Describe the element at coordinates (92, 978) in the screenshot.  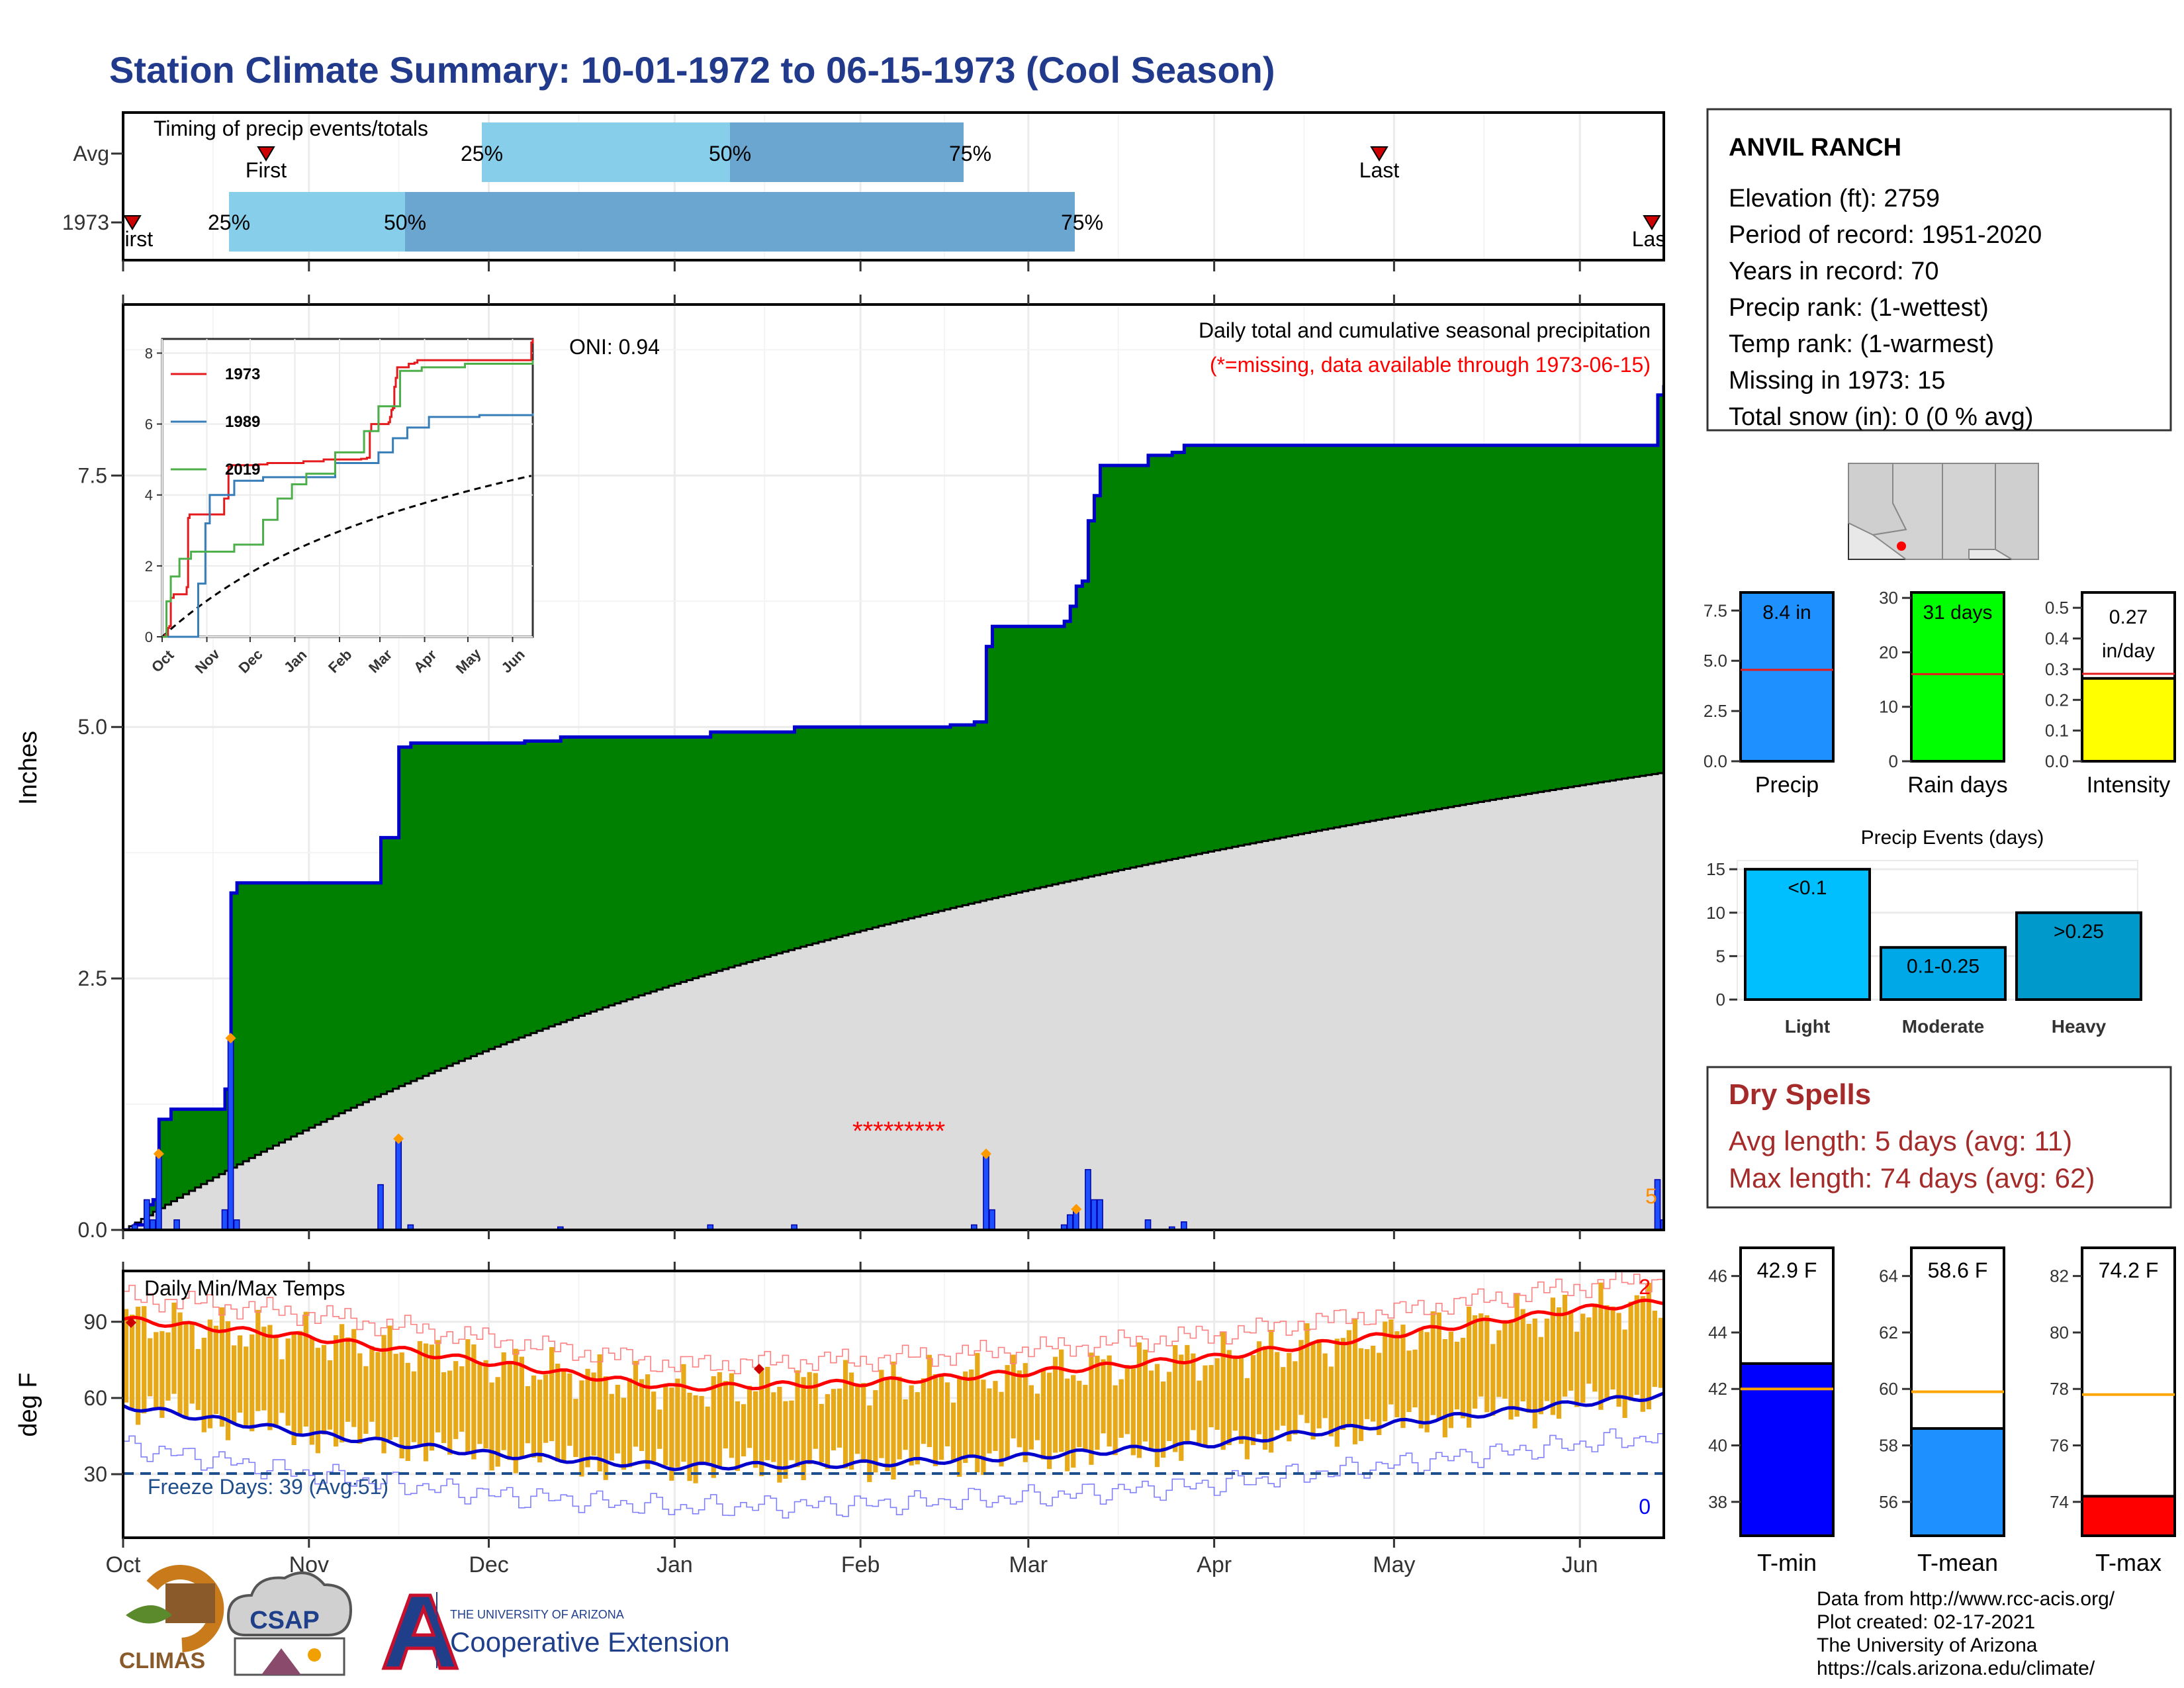
I see `precip-ytick-label: 2.5` at that location.